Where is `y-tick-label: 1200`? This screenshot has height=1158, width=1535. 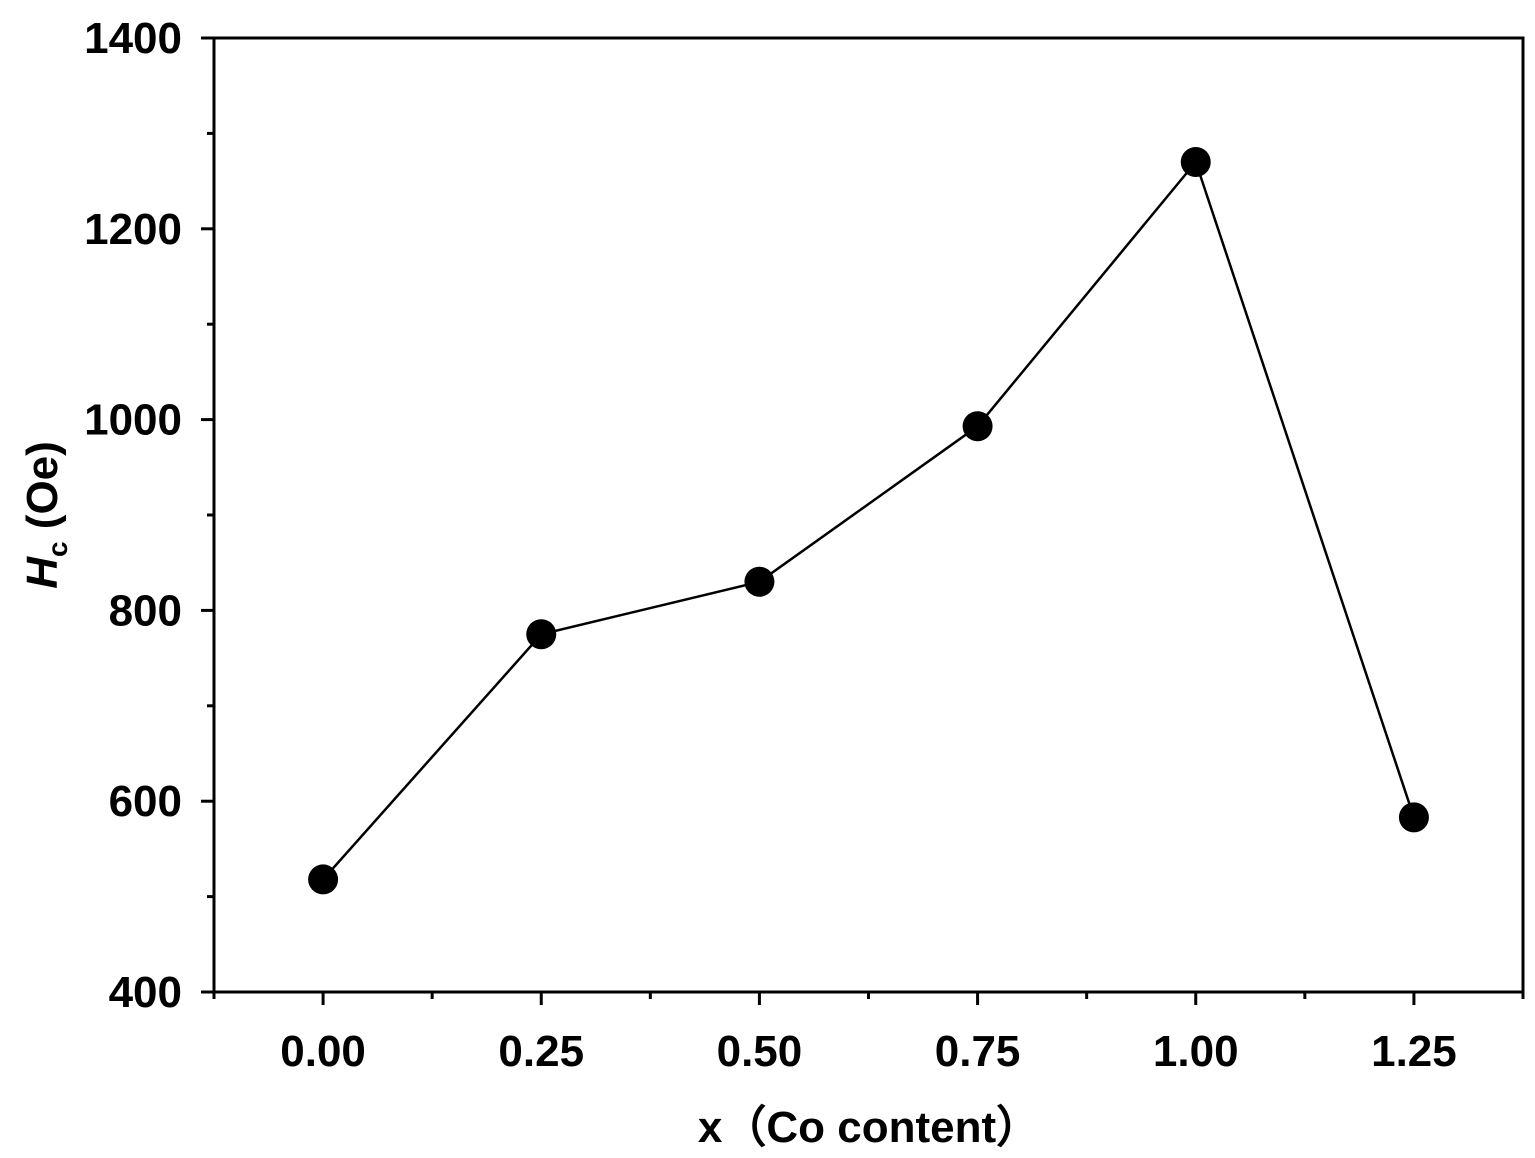 y-tick-label: 1200 is located at coordinates (133, 229).